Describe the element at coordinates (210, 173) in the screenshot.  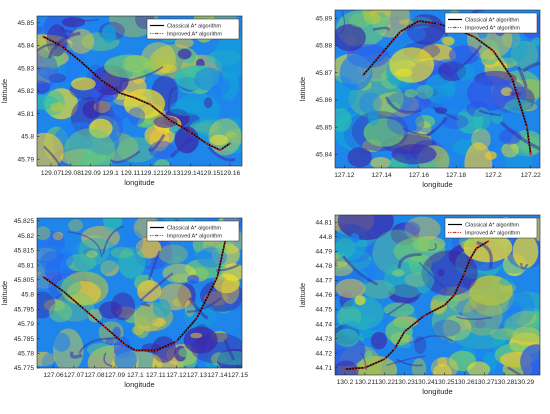
I see `x-tick-label: 129.15` at that location.